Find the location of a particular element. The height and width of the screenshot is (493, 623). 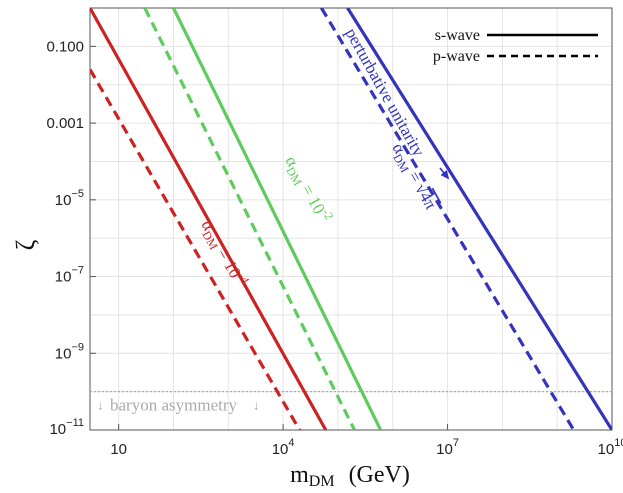

legend: s-wave p-wave is located at coordinates (515, 46).